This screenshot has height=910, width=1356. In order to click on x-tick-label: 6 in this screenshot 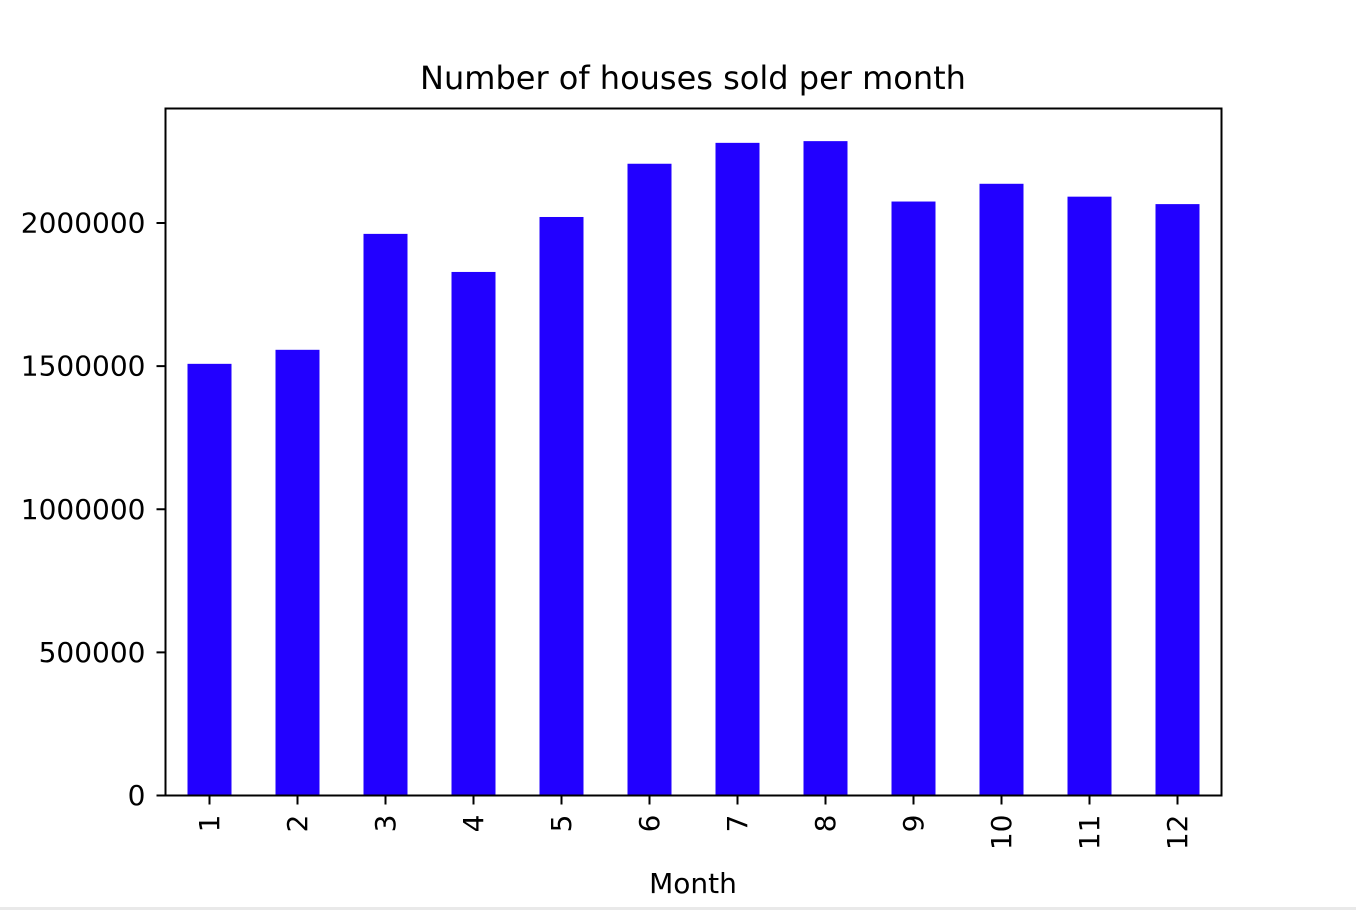, I will do `click(649, 824)`.